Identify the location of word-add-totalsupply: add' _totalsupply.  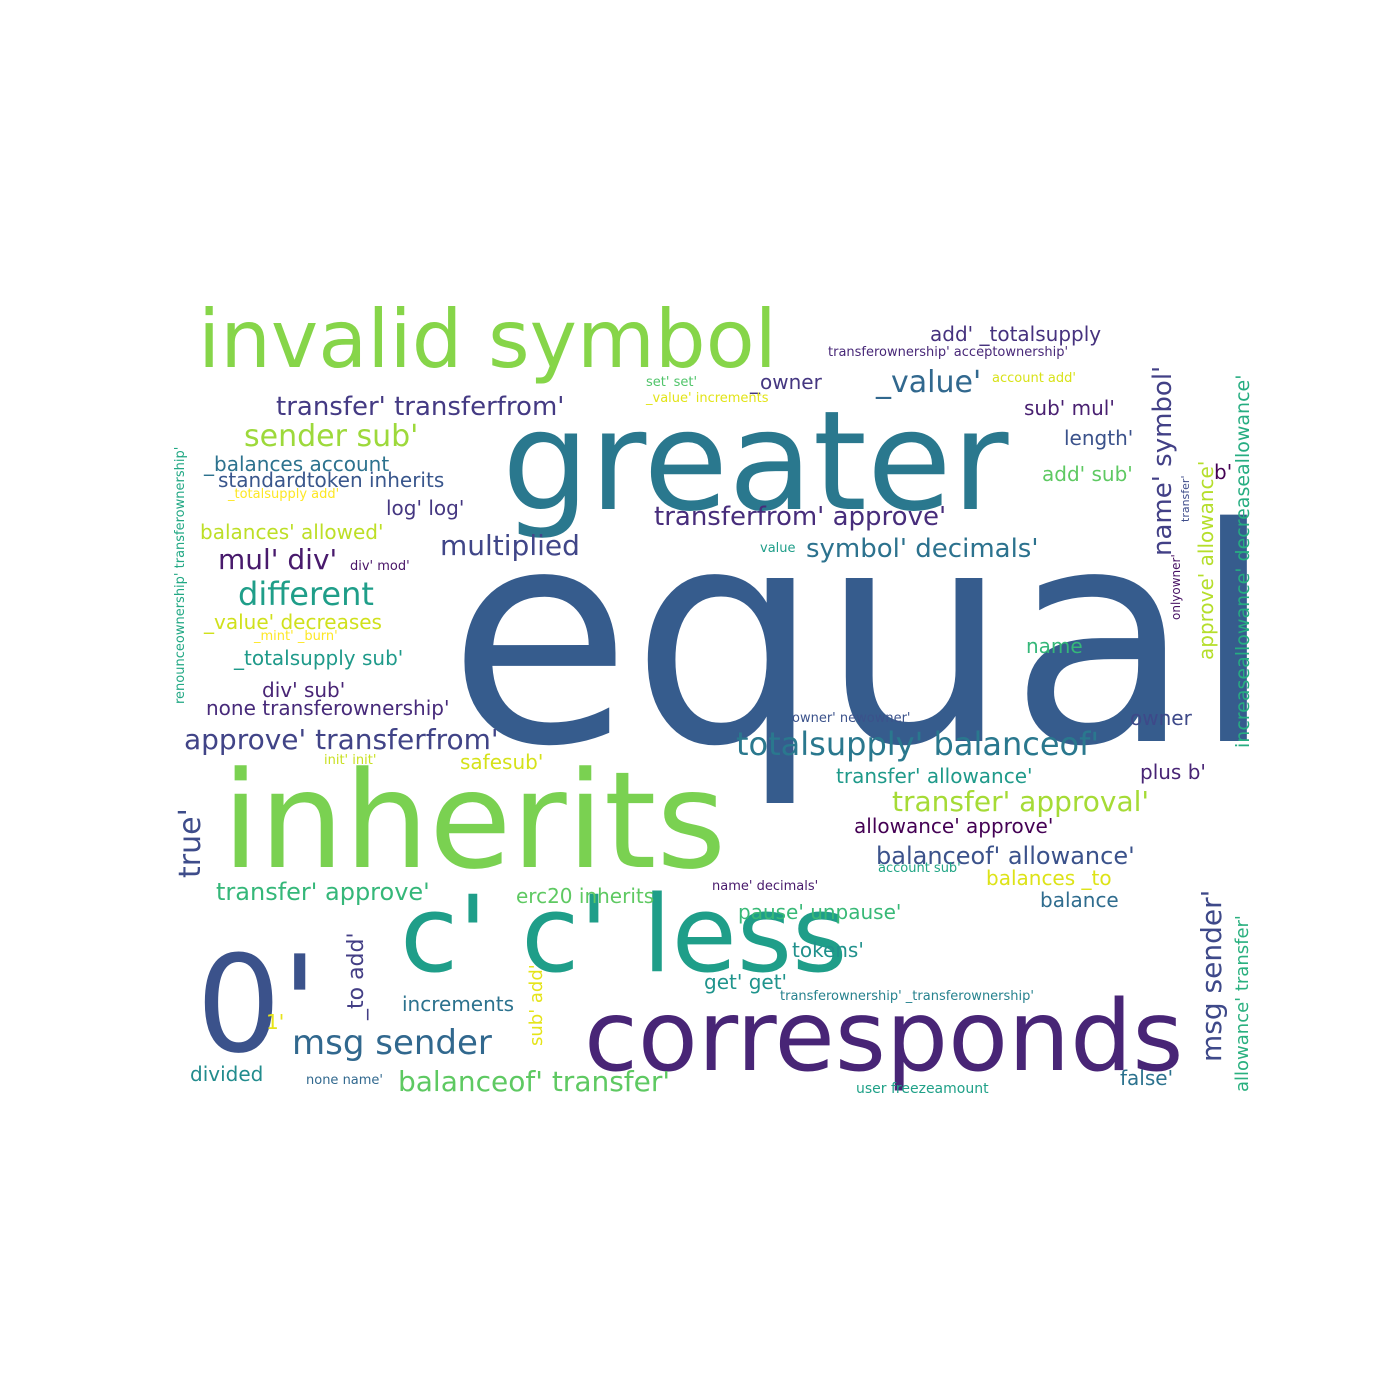
(1016, 334).